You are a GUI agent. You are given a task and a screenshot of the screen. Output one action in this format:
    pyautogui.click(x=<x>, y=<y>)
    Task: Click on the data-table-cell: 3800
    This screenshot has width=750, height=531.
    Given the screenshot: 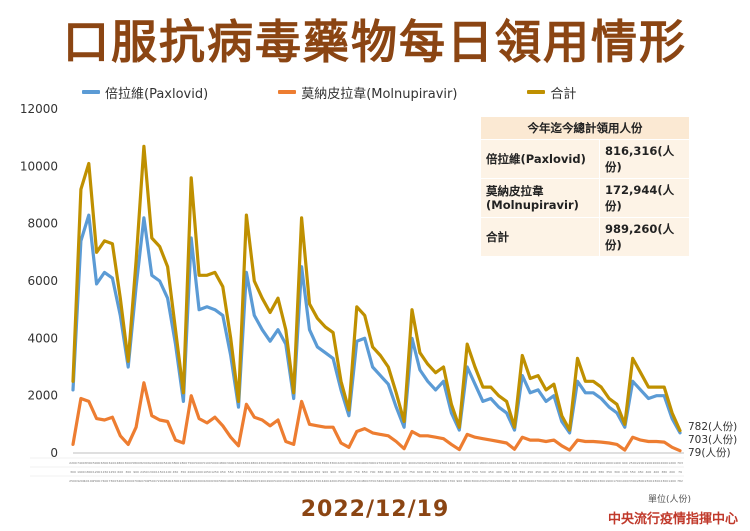 What is the action you would take?
    pyautogui.click(x=176, y=463)
    